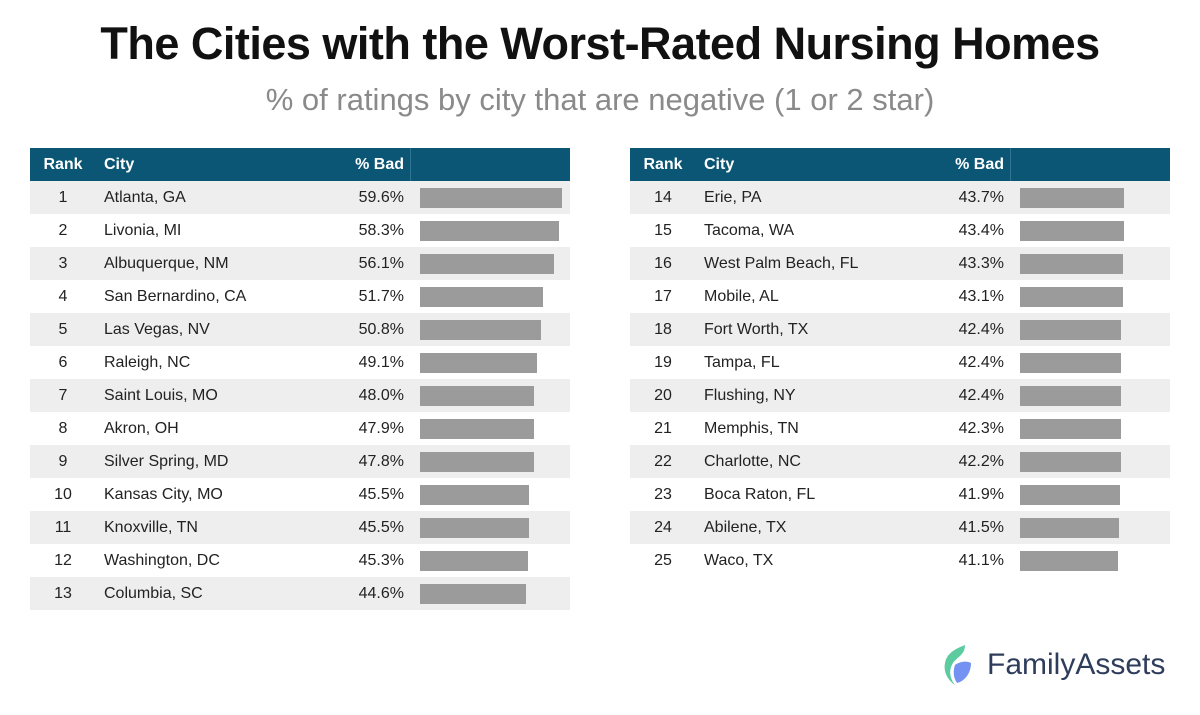 The width and height of the screenshot is (1200, 715). I want to click on table-row: 1 Atlanta, GA 59.6%, so click(300, 197).